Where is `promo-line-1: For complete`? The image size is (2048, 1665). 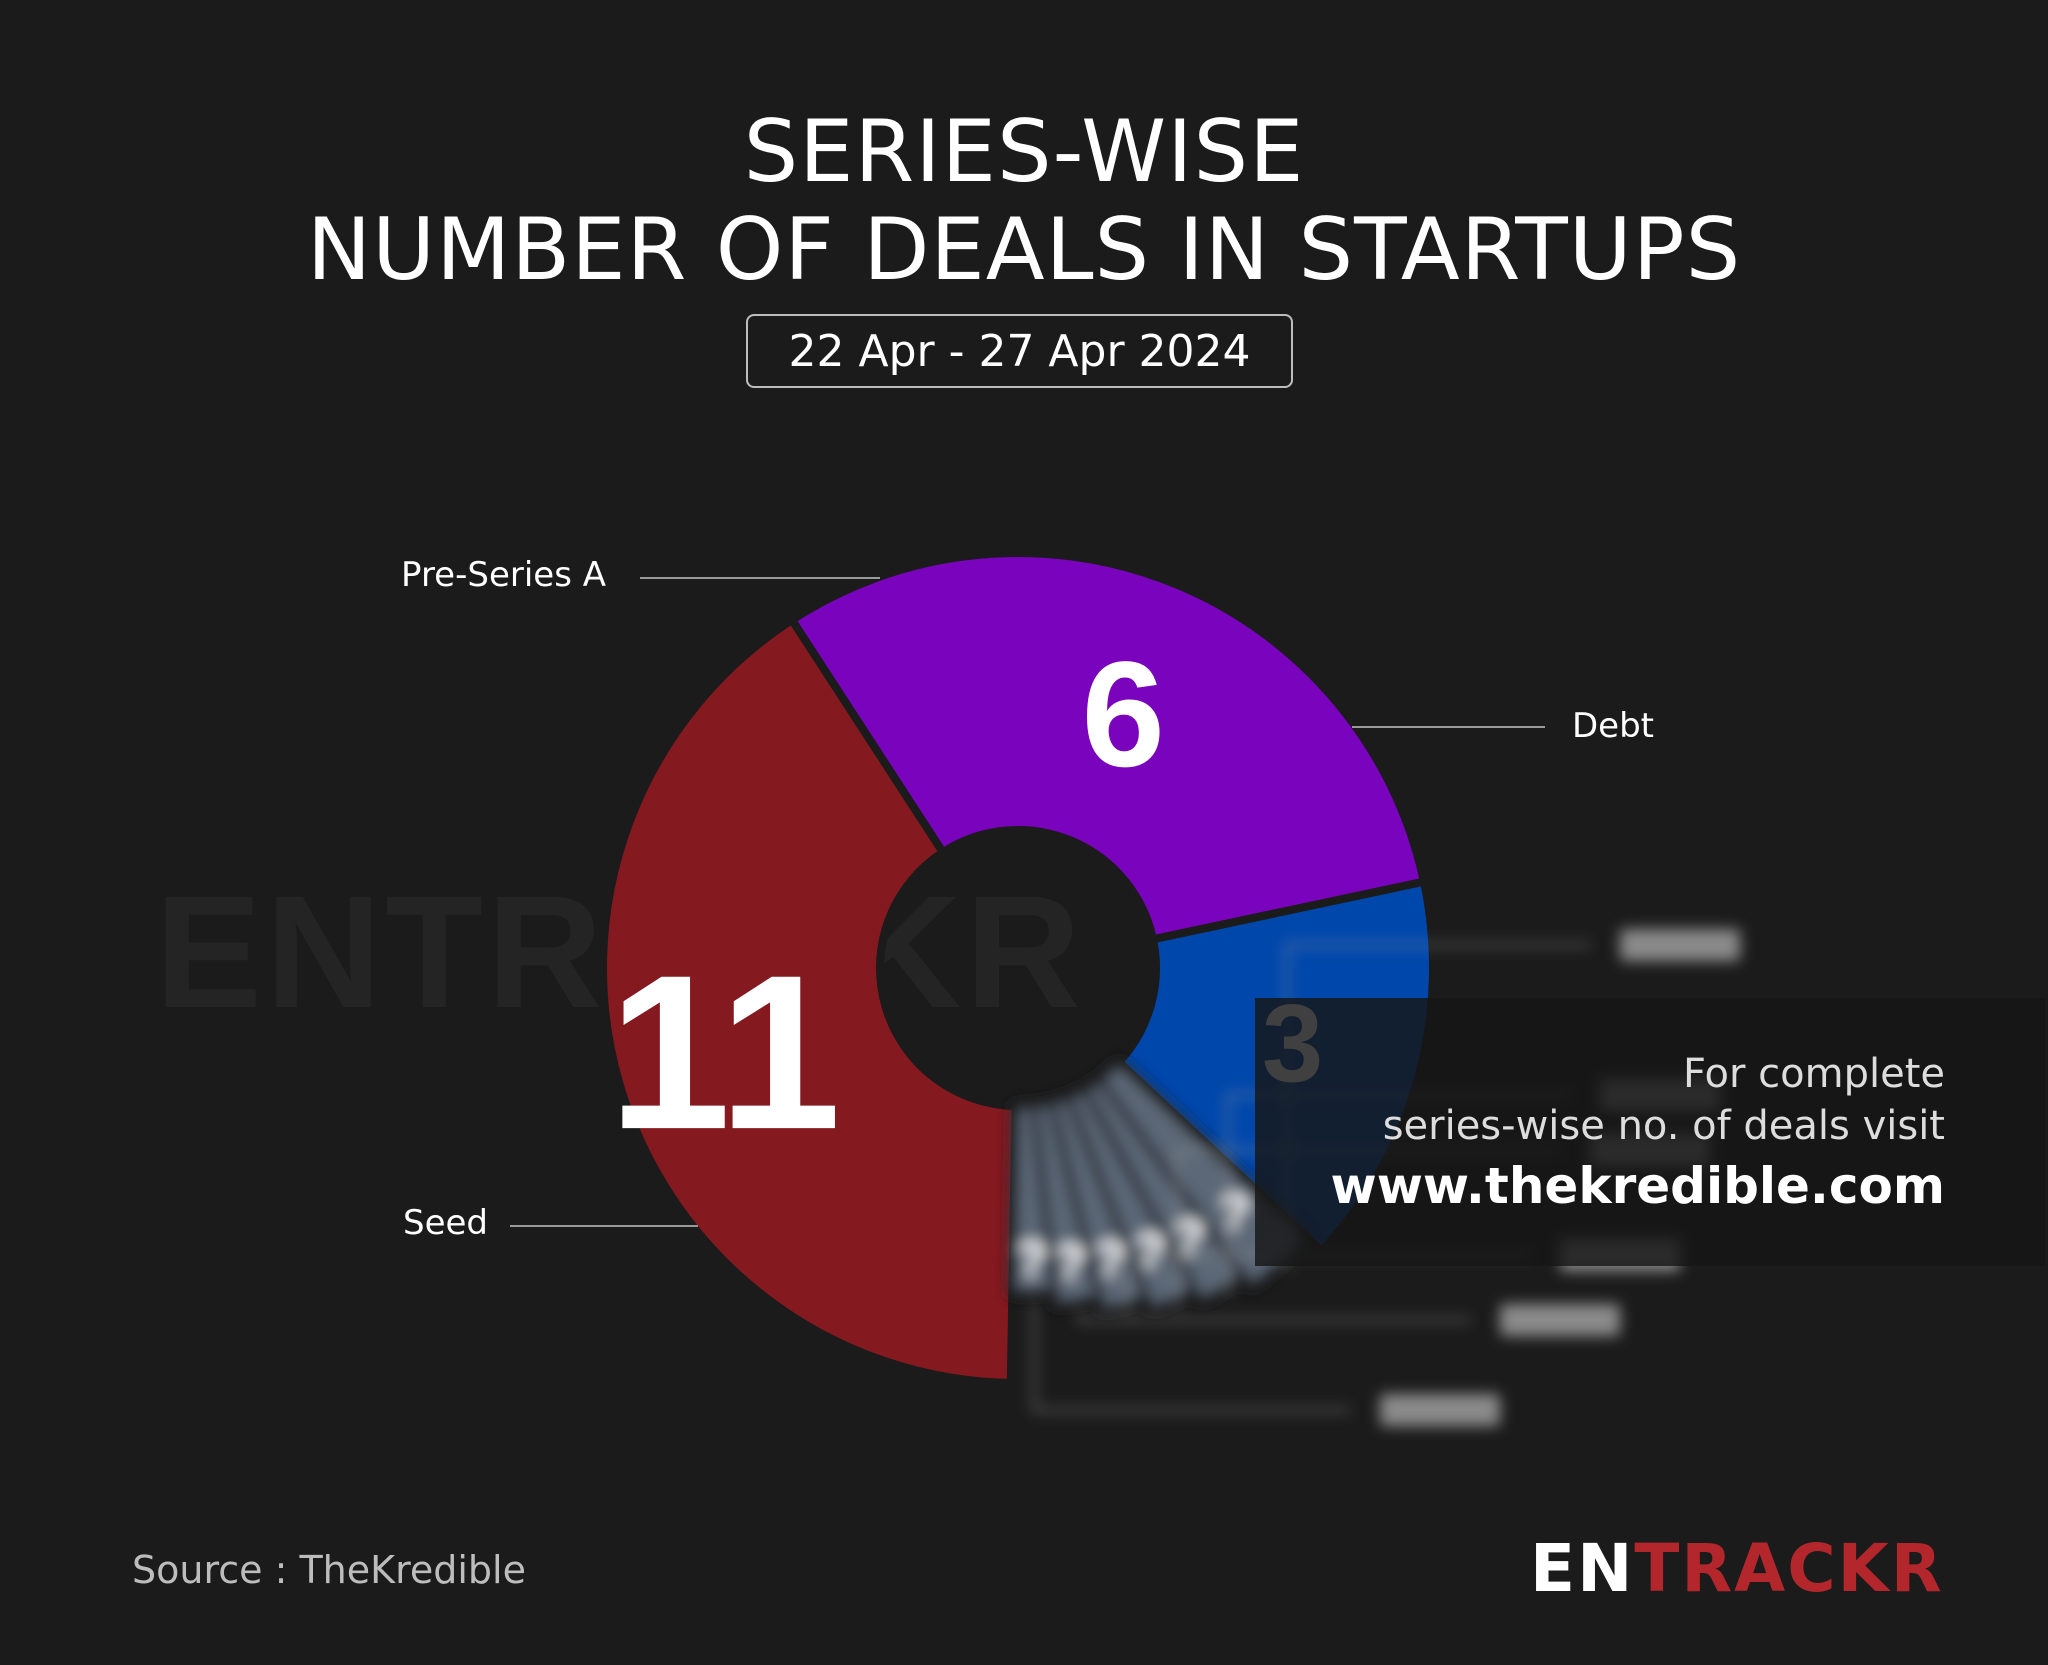
promo-line-1: For complete is located at coordinates (1813, 1074).